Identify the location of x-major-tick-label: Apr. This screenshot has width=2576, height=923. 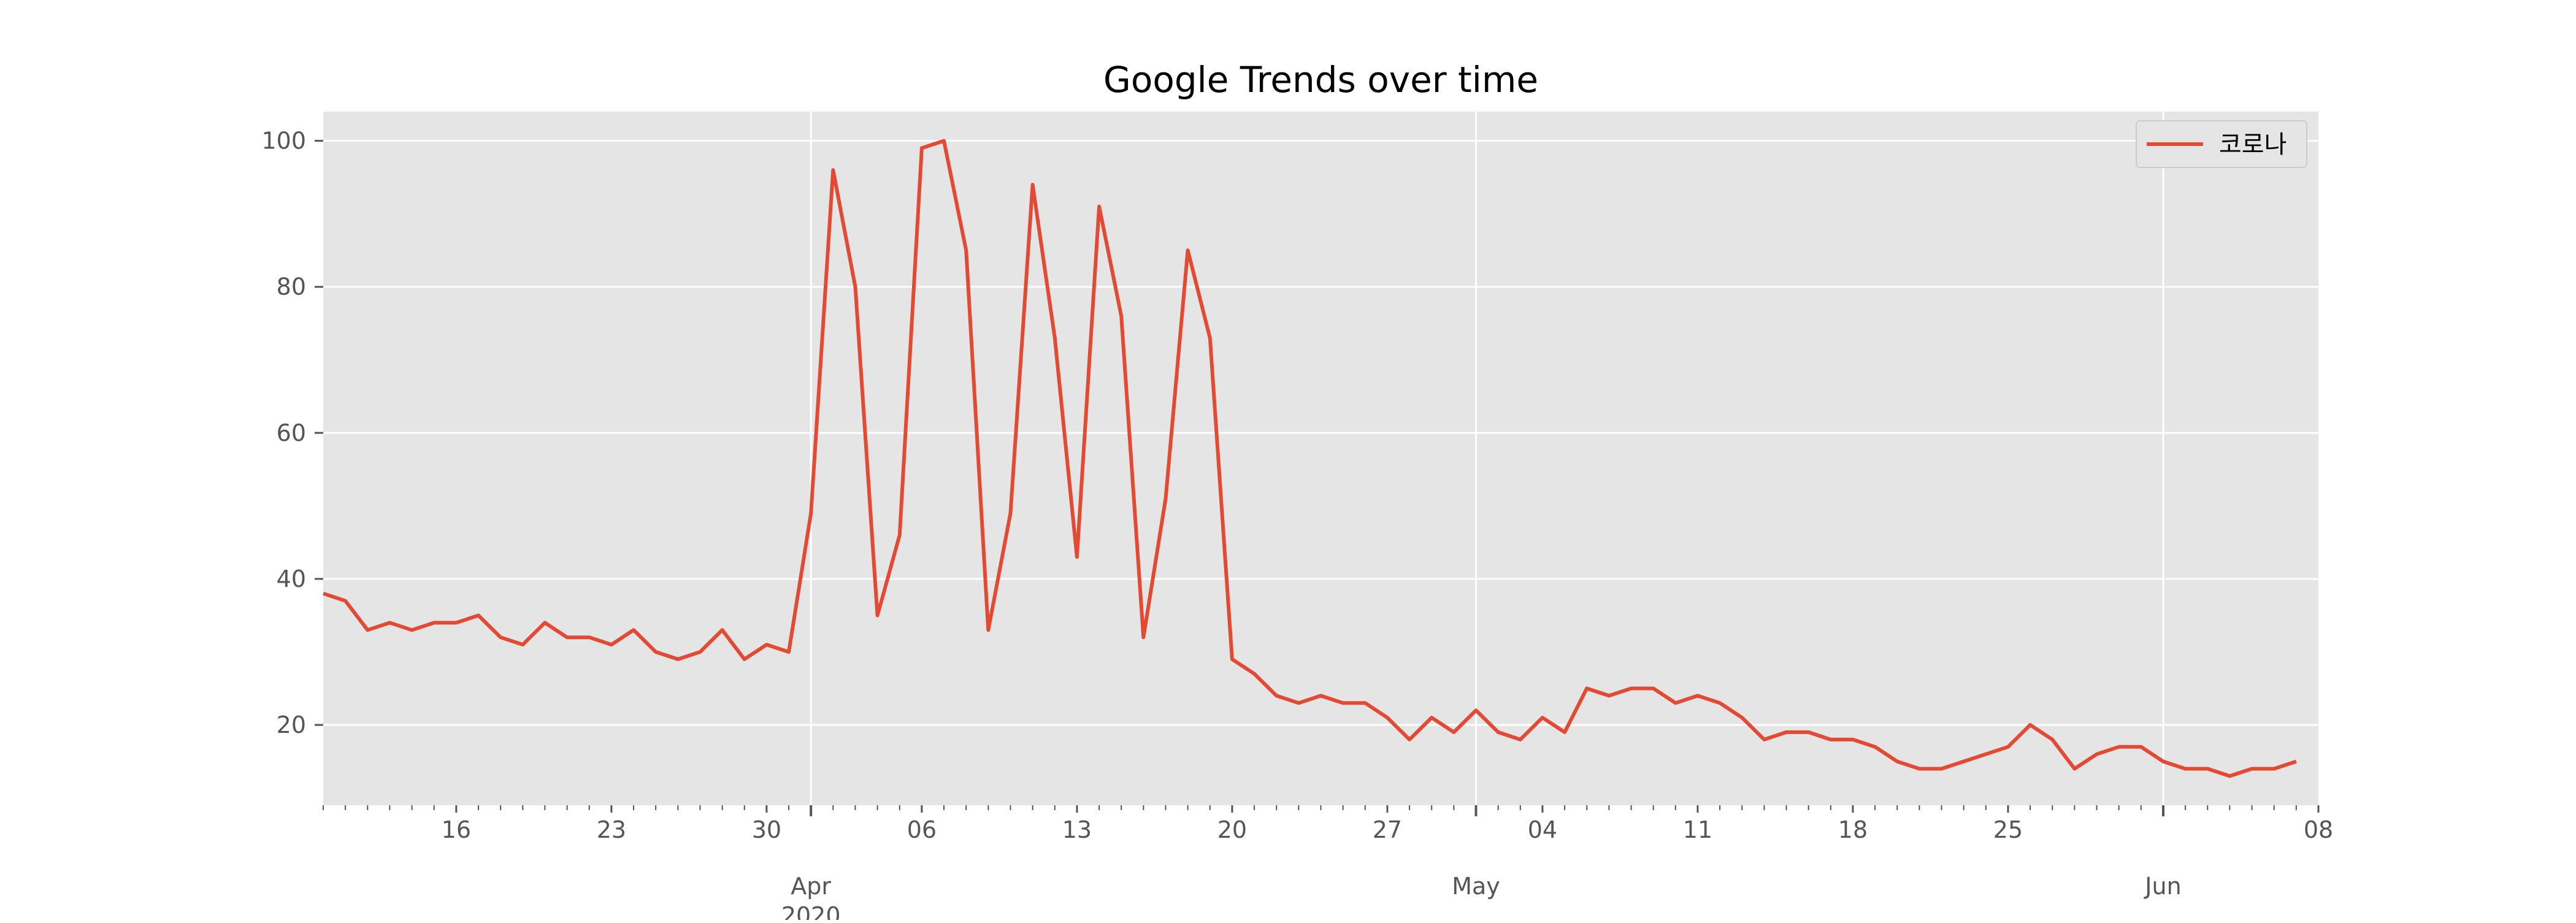
(811, 886).